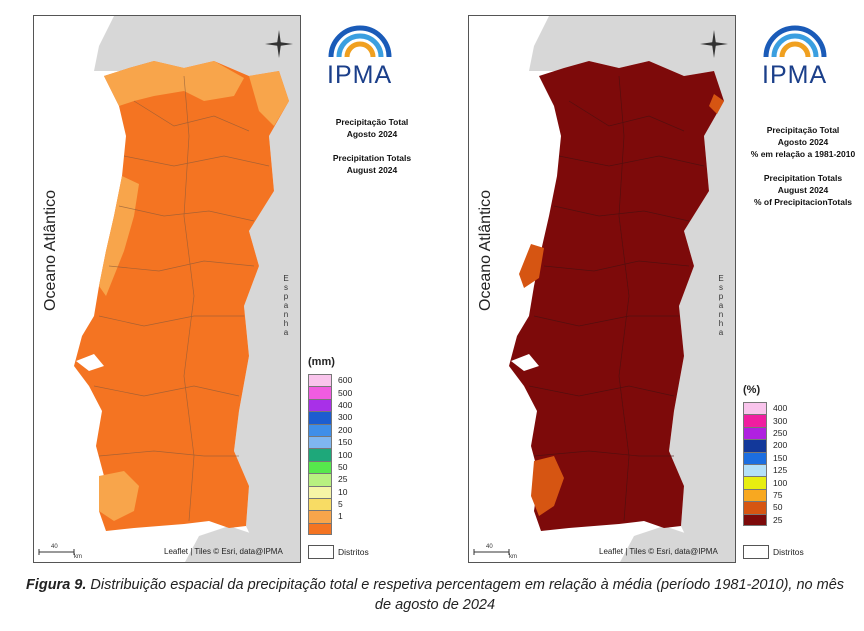  I want to click on light-patch-northeast, so click(716, 104).